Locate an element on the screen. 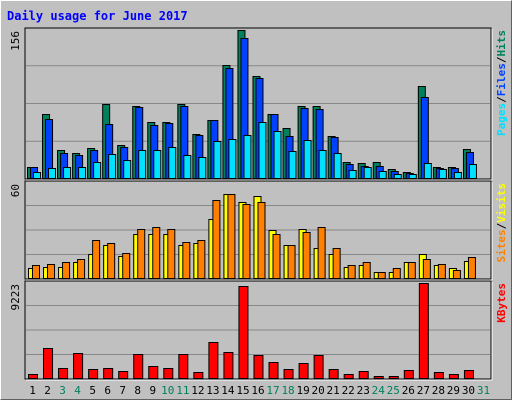 The height and width of the screenshot is (400, 512). x-tick-label: 2 is located at coordinates (47, 390).